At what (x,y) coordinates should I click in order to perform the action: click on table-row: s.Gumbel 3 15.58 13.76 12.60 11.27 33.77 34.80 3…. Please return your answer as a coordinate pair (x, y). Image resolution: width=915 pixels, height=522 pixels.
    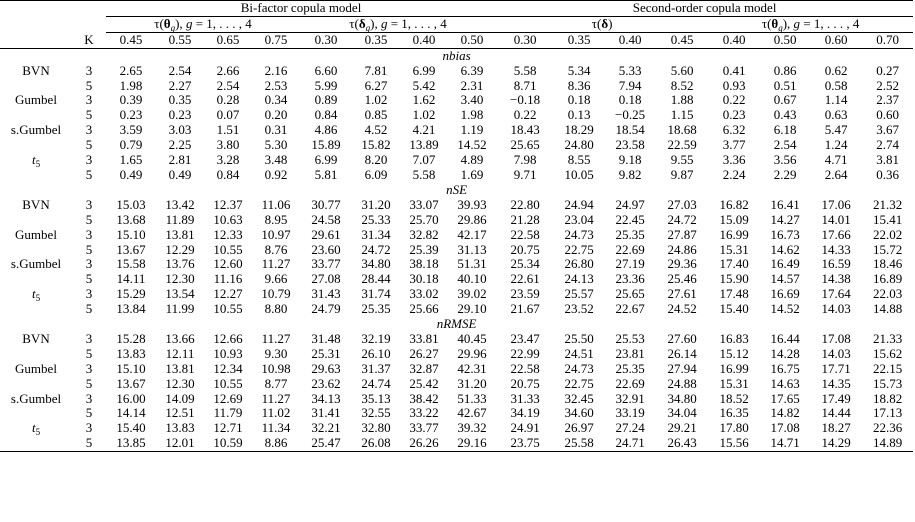
    Looking at the image, I should click on (456, 264).